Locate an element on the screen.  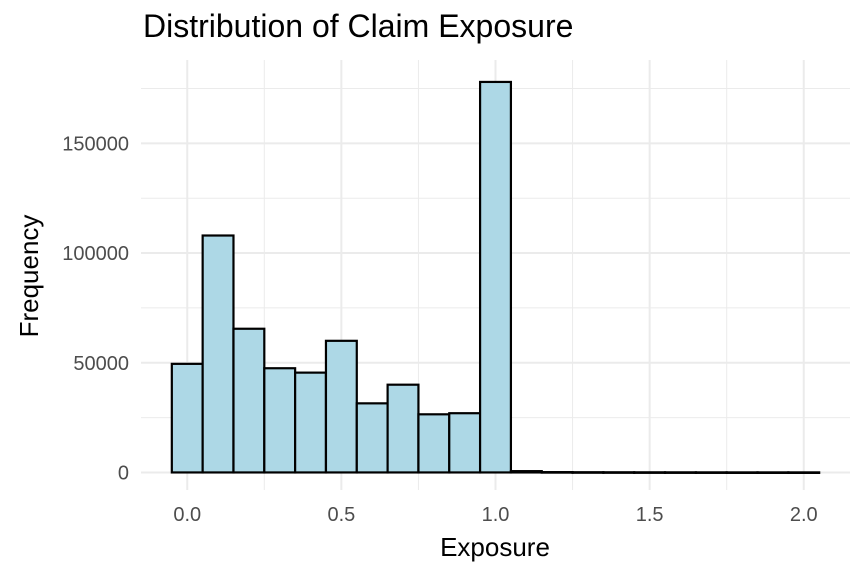
x-axis-ticks: 0.0 0.5 1.0 1.5 2.0 is located at coordinates (495, 515).